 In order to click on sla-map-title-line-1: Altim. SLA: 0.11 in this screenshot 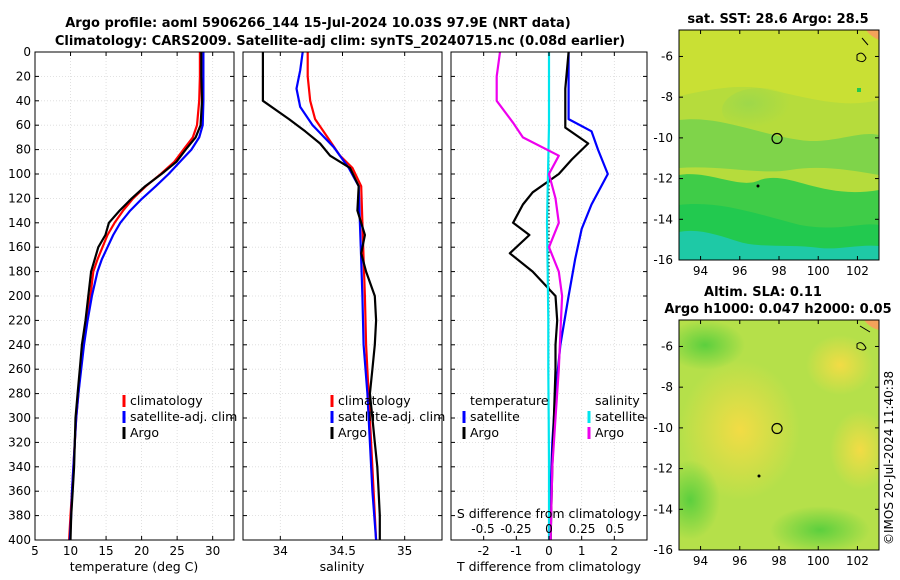, I will do `click(763, 292)`.